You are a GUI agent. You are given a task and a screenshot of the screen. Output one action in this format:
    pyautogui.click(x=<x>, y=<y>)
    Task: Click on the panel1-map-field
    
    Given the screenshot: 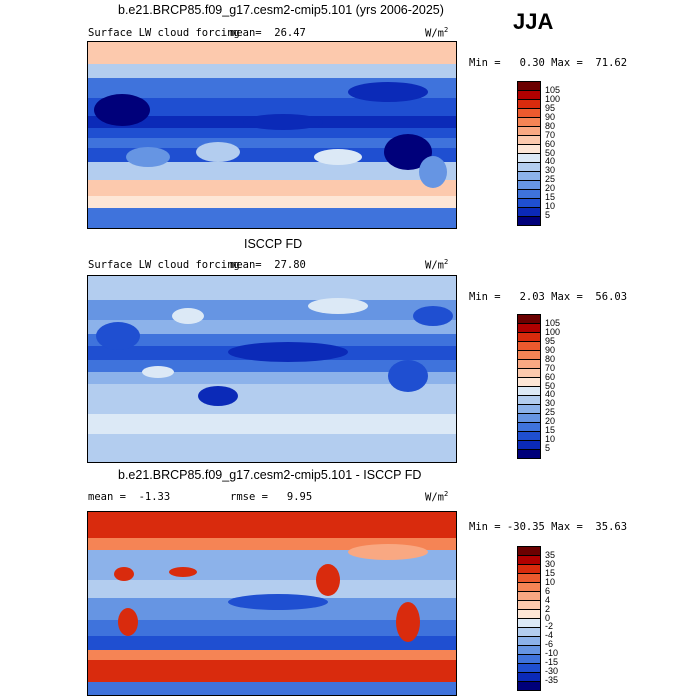 What is the action you would take?
    pyautogui.click(x=272, y=135)
    